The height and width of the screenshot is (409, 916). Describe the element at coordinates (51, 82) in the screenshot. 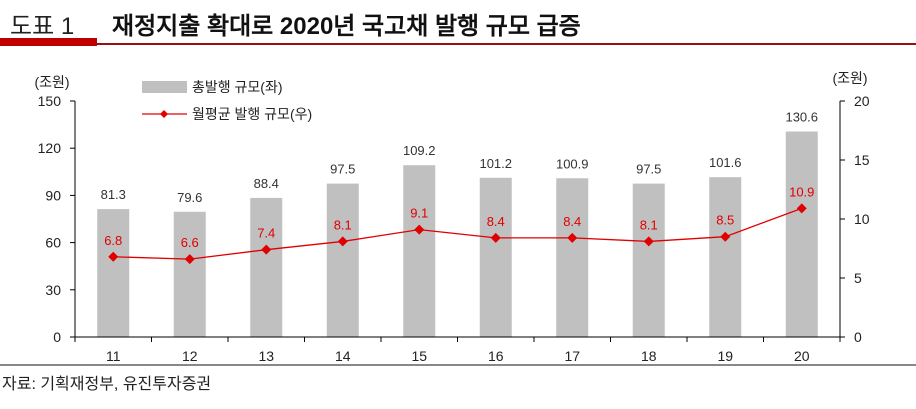

I see `left-axis-unit: (조원)` at that location.